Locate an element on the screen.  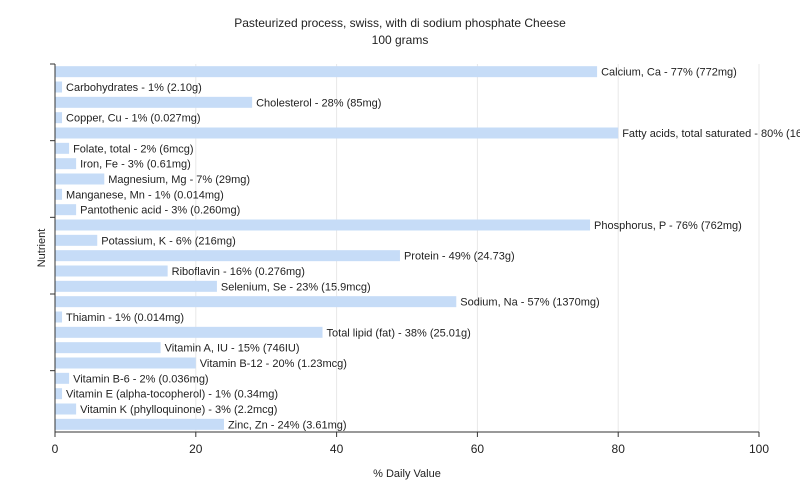
bar-label: Potassium, K - 6% (216mg) is located at coordinates (168, 241).